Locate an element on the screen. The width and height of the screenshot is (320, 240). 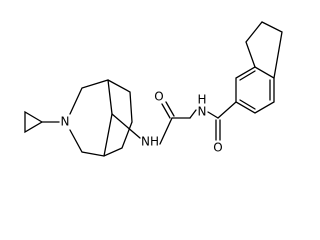
atom-label: NH is located at coordinates (150, 142).